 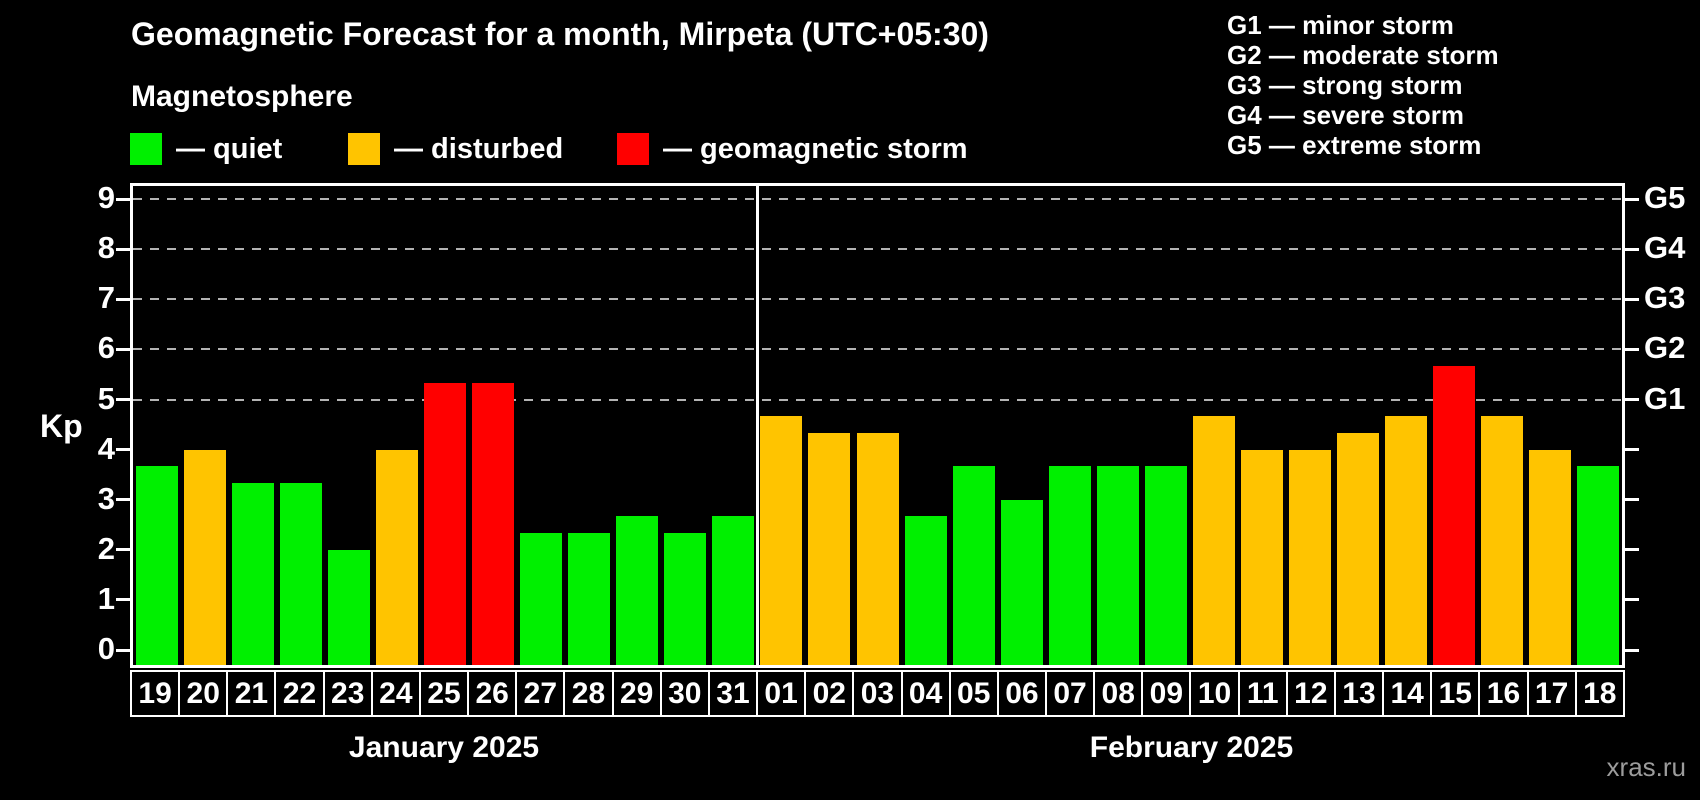 What do you see at coordinates (1632, 600) in the screenshot?
I see `right-tick-kp1` at bounding box center [1632, 600].